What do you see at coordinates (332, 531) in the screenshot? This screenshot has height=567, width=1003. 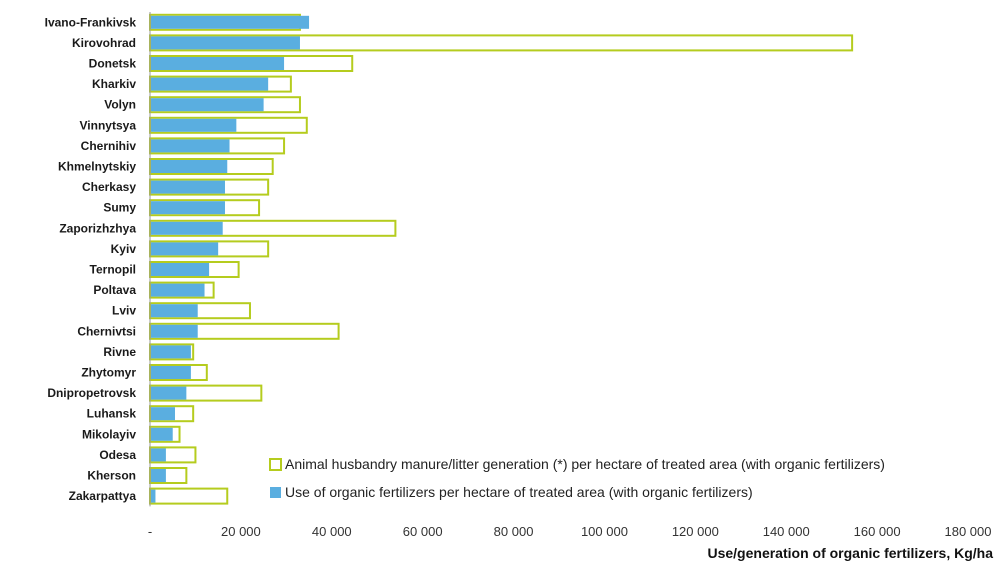 I see `x-tick-label: 40 000` at bounding box center [332, 531].